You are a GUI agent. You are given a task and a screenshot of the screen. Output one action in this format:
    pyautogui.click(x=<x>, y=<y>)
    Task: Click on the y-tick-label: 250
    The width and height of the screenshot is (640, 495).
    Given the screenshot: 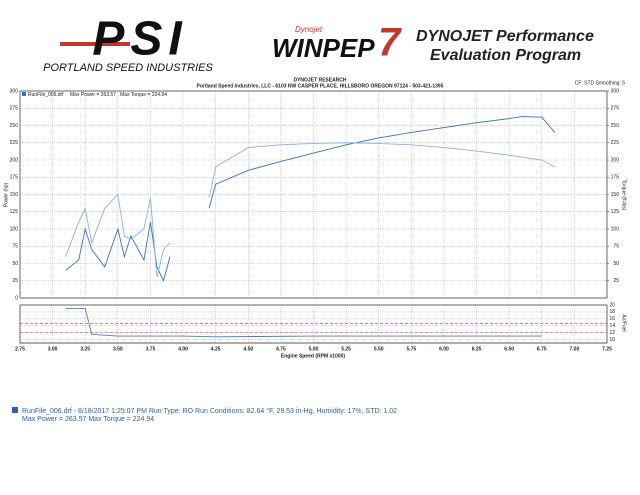 What is the action you would take?
    pyautogui.click(x=14, y=126)
    